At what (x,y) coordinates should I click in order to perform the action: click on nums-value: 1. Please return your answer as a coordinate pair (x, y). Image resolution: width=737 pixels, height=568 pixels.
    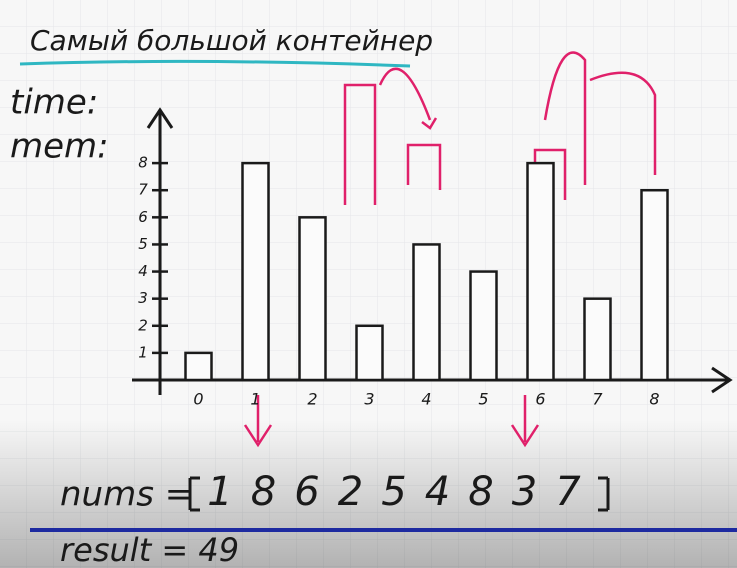
    Looking at the image, I should click on (219, 492).